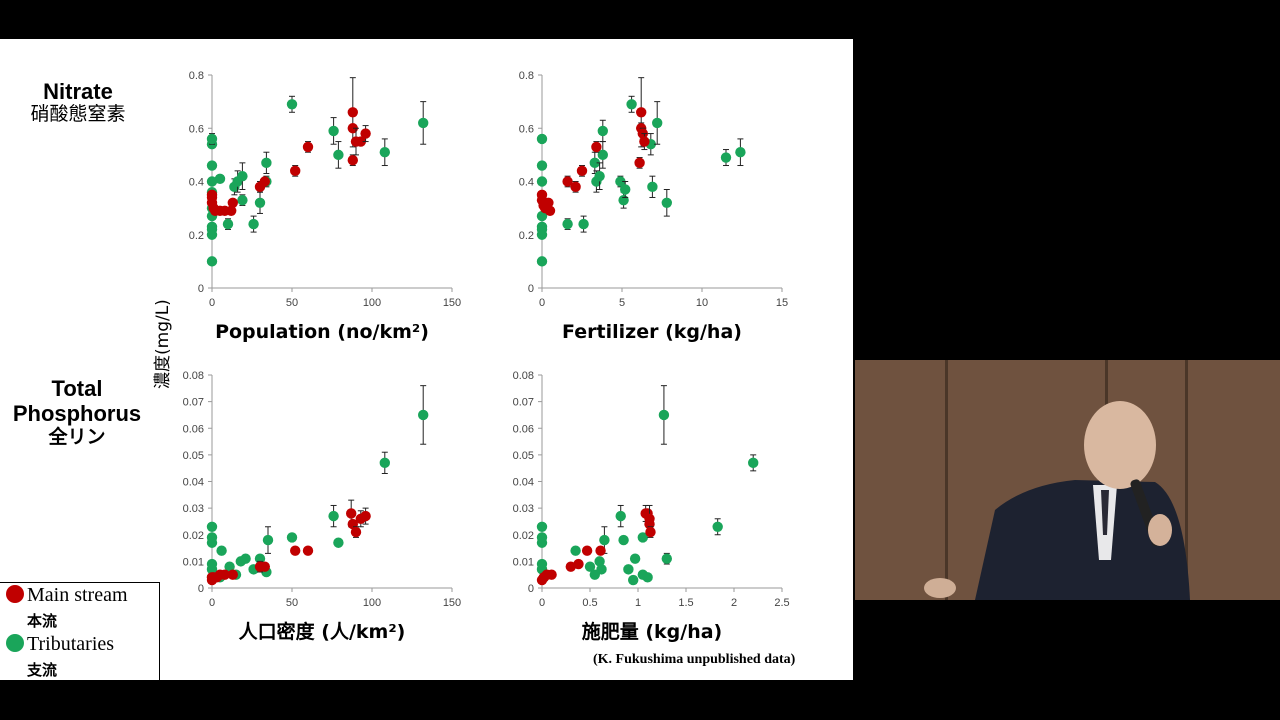 This screenshot has height=720, width=1280. Describe the element at coordinates (80, 631) in the screenshot. I see `legend: Main stream 本流 Tributaries 支流` at that location.